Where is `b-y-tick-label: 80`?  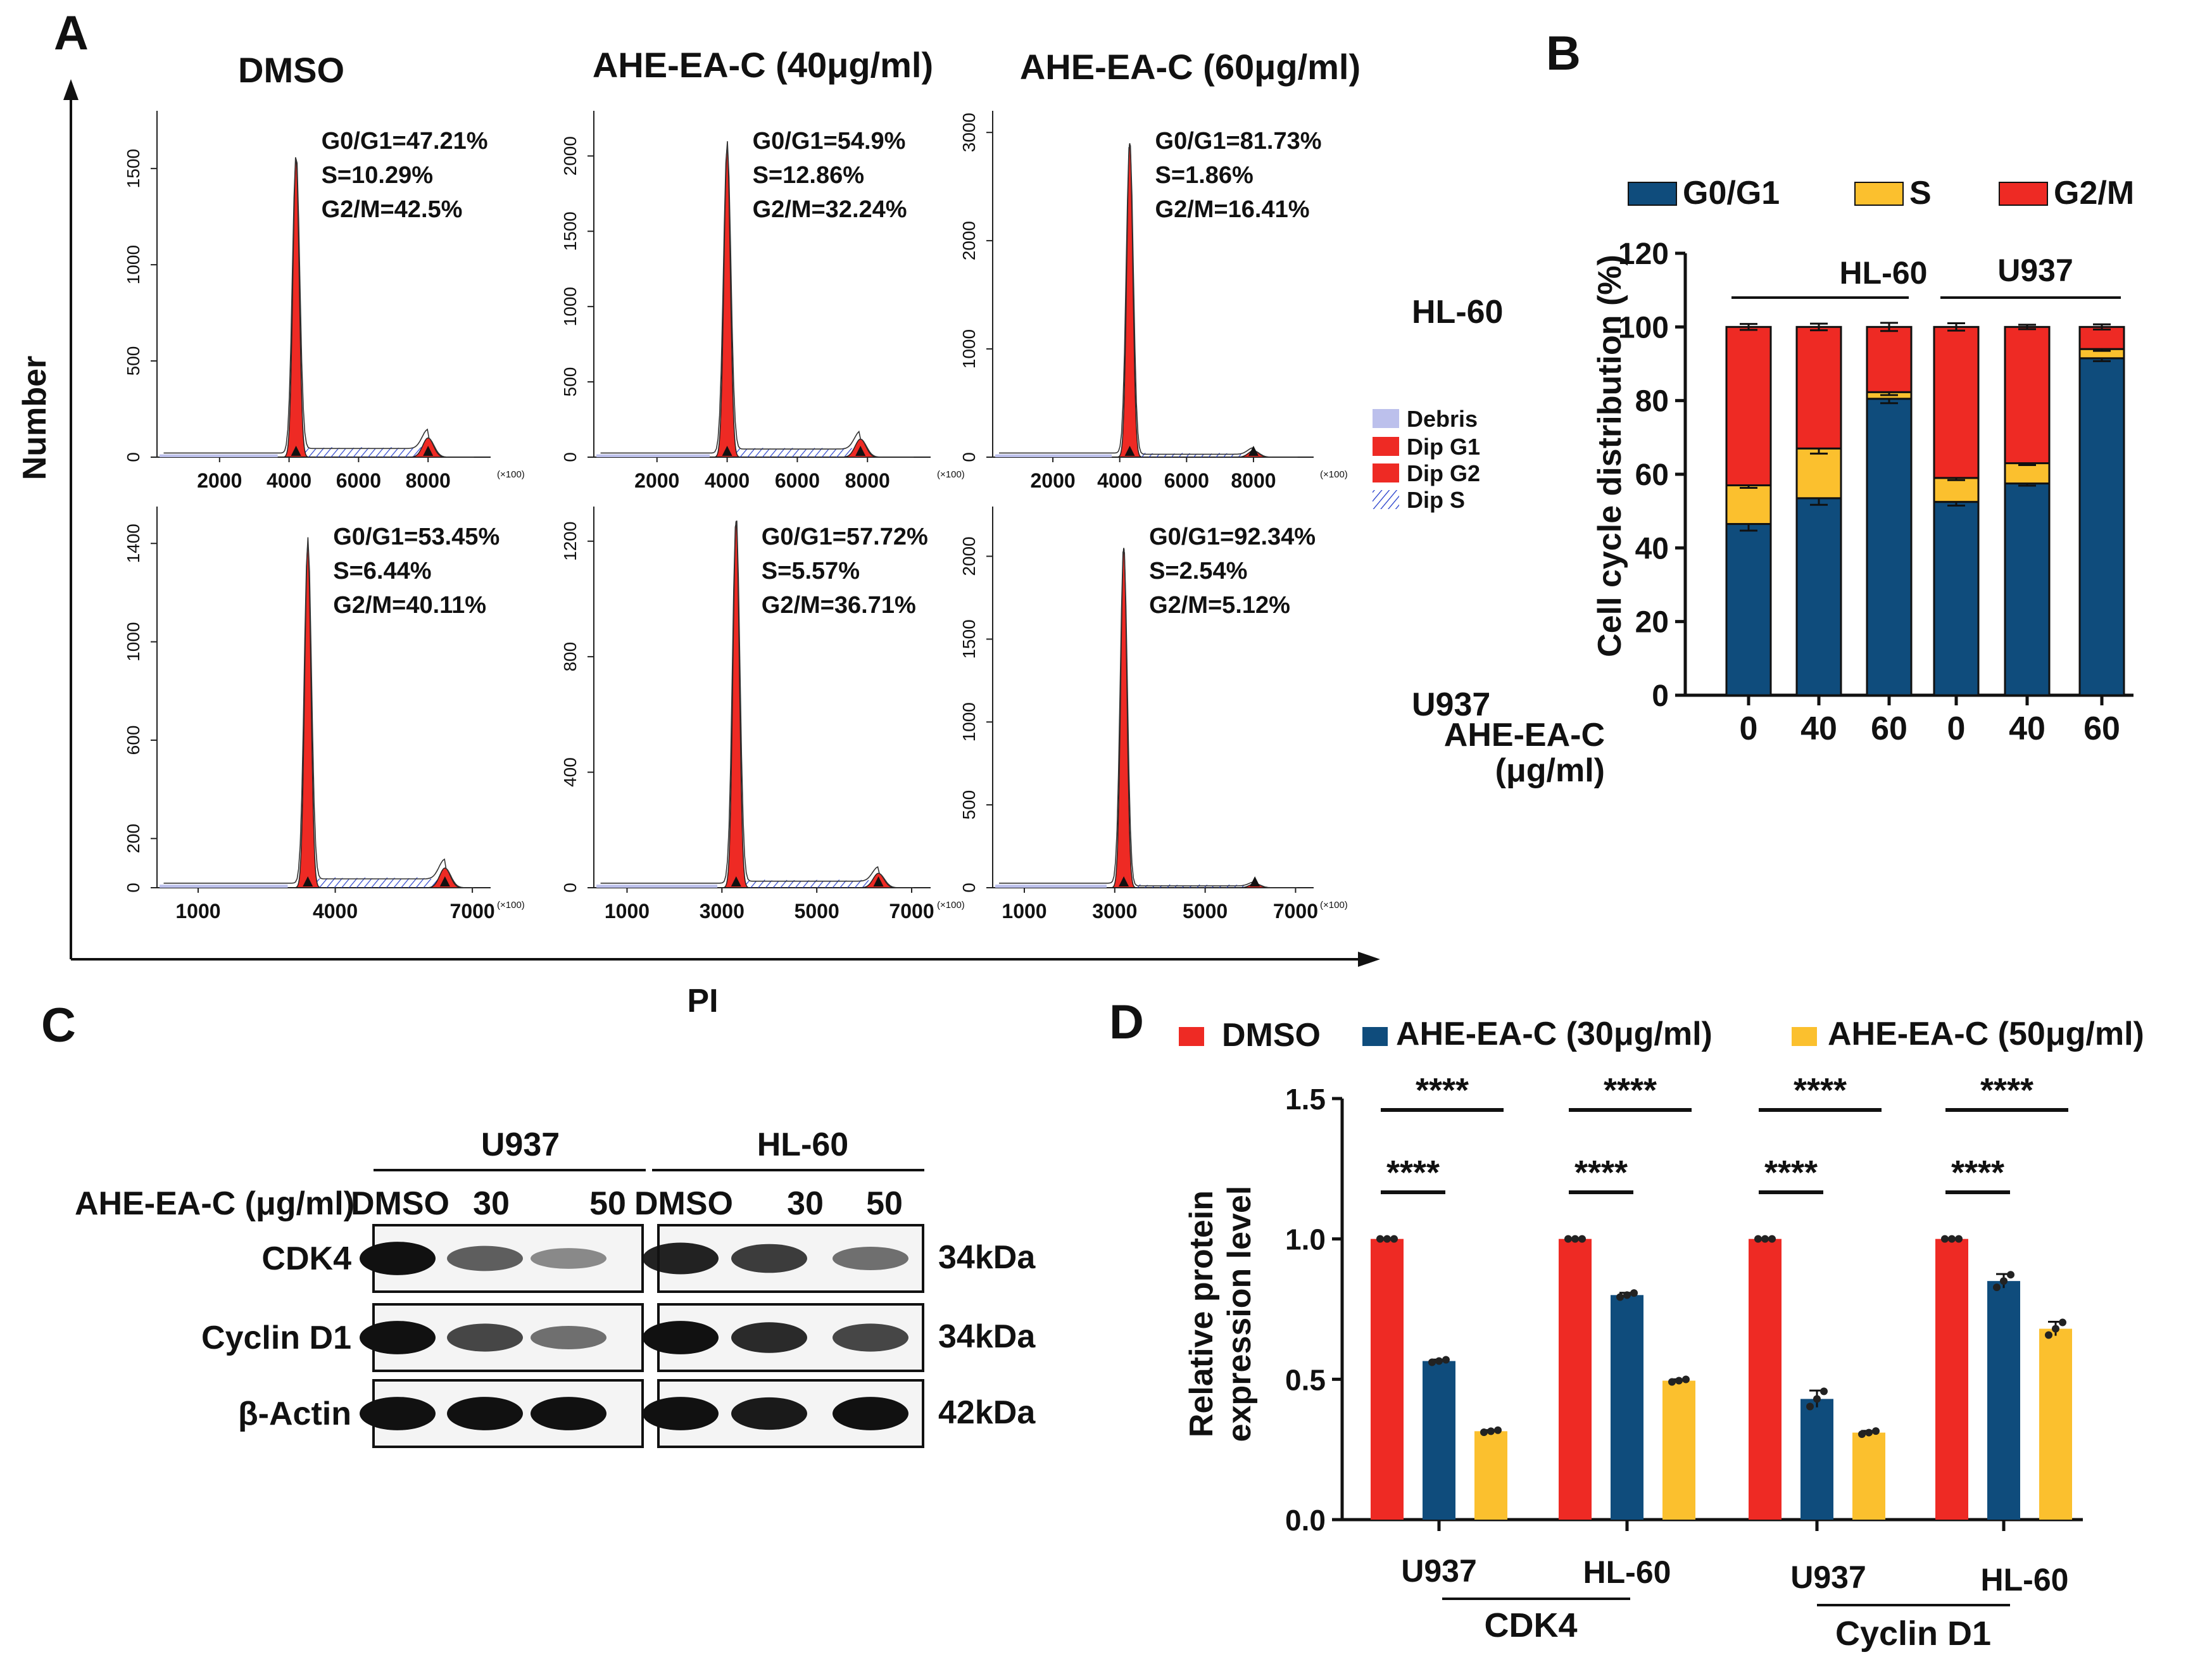
b-y-tick-label: 80 is located at coordinates (1652, 402).